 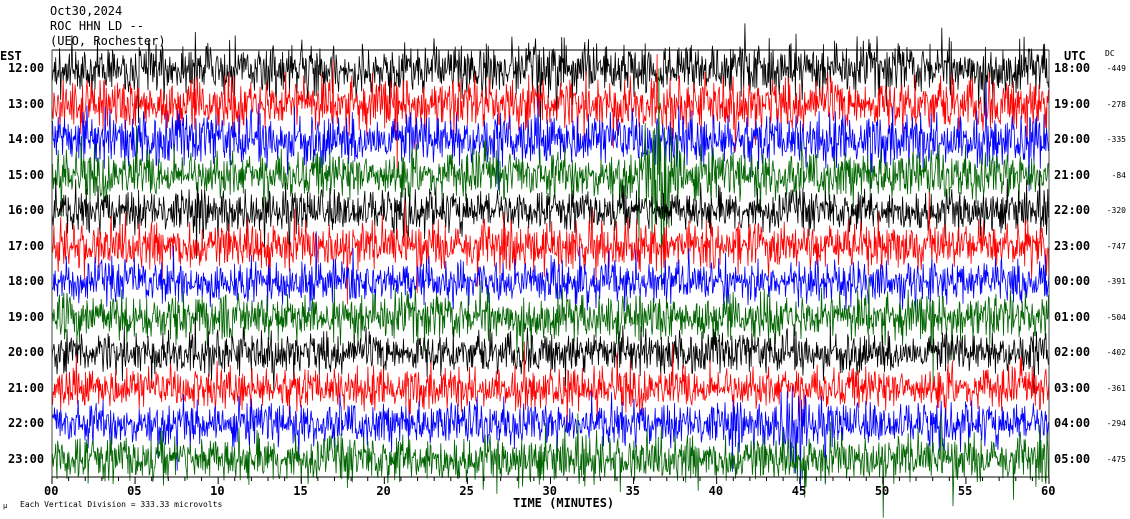 I want to click on dc-value: -402, so click(x=1116, y=352).